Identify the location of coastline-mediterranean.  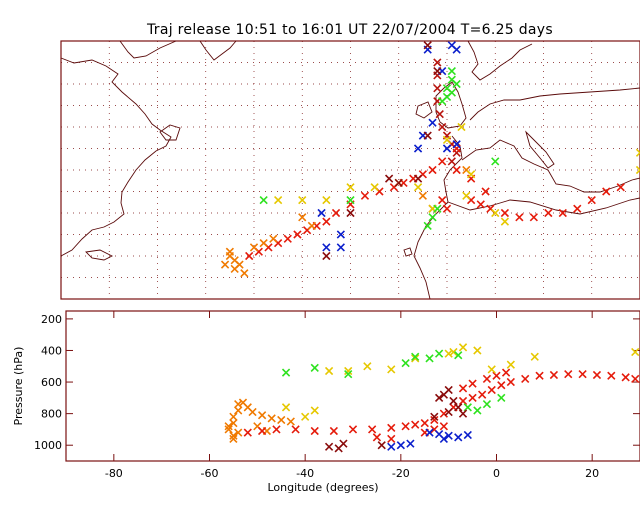
(550, 166).